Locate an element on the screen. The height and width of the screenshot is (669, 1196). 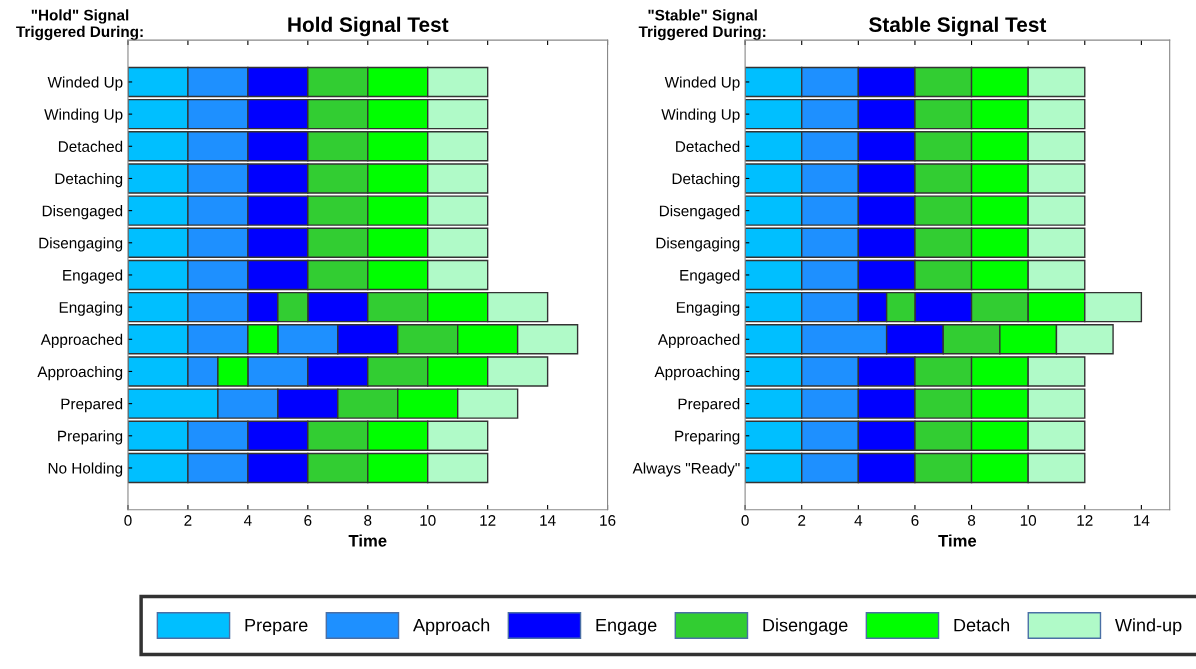
legend-label: Prepare is located at coordinates (276, 627).